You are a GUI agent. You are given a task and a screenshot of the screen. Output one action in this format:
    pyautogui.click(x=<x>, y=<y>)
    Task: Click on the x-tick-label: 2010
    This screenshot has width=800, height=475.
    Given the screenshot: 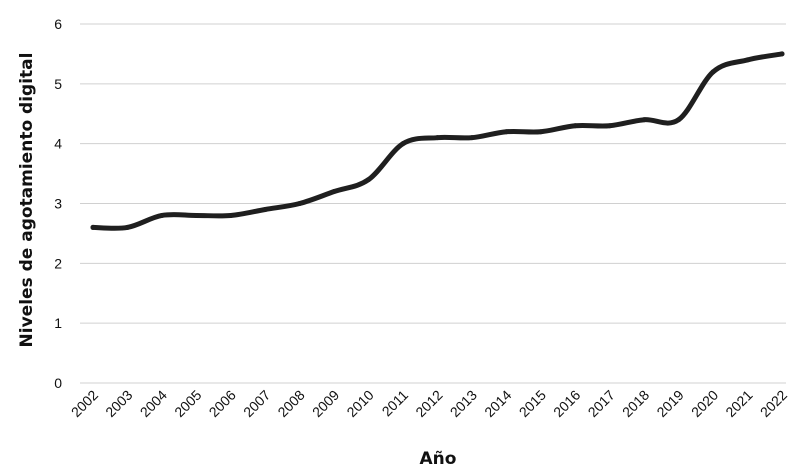 What is the action you would take?
    pyautogui.click(x=359, y=403)
    